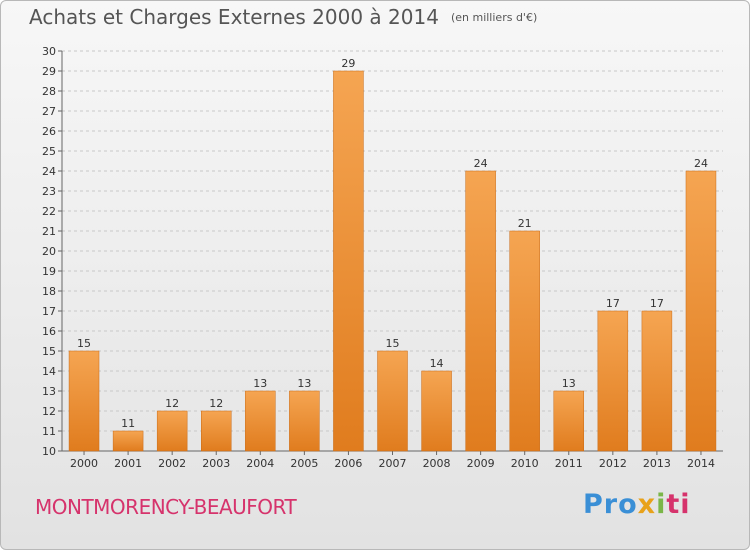  Describe the element at coordinates (49, 291) in the screenshot. I see `y-tick-label: 18` at that location.